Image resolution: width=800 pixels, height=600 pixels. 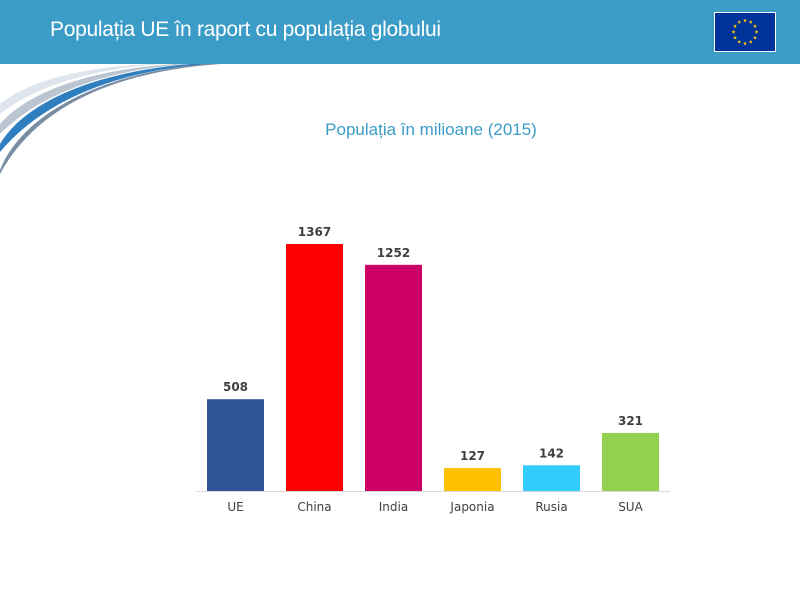 I want to click on category-label: India, so click(x=393, y=507).